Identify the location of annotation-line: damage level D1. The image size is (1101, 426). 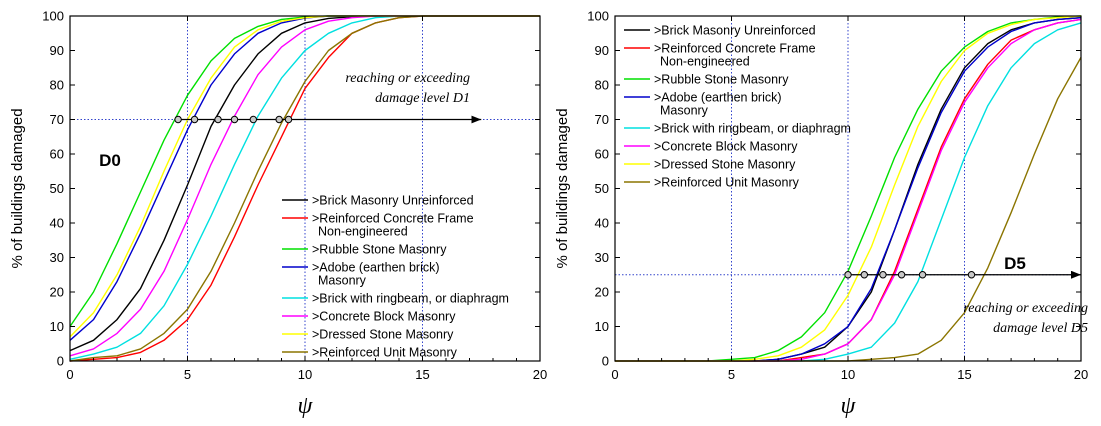
(422, 98).